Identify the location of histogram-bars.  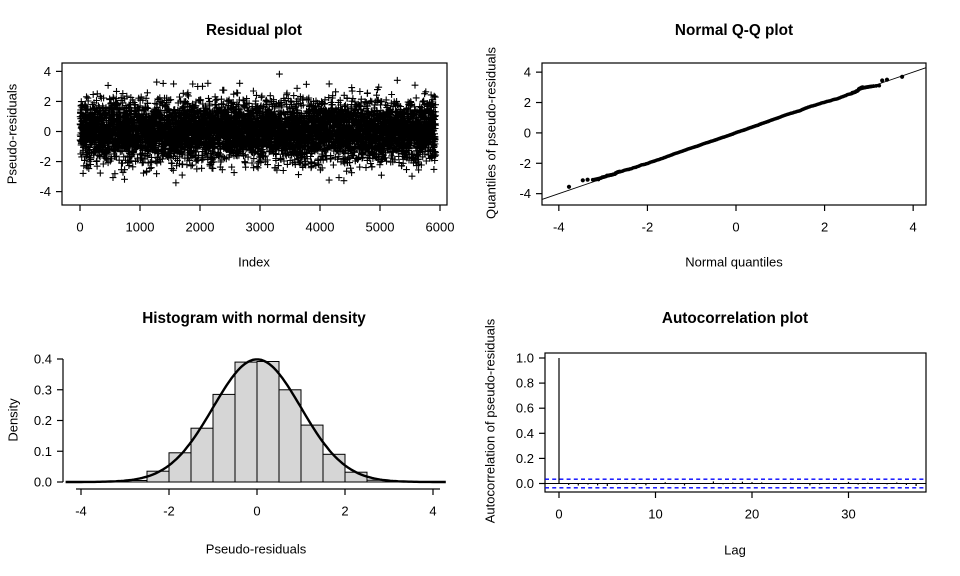
(257, 422).